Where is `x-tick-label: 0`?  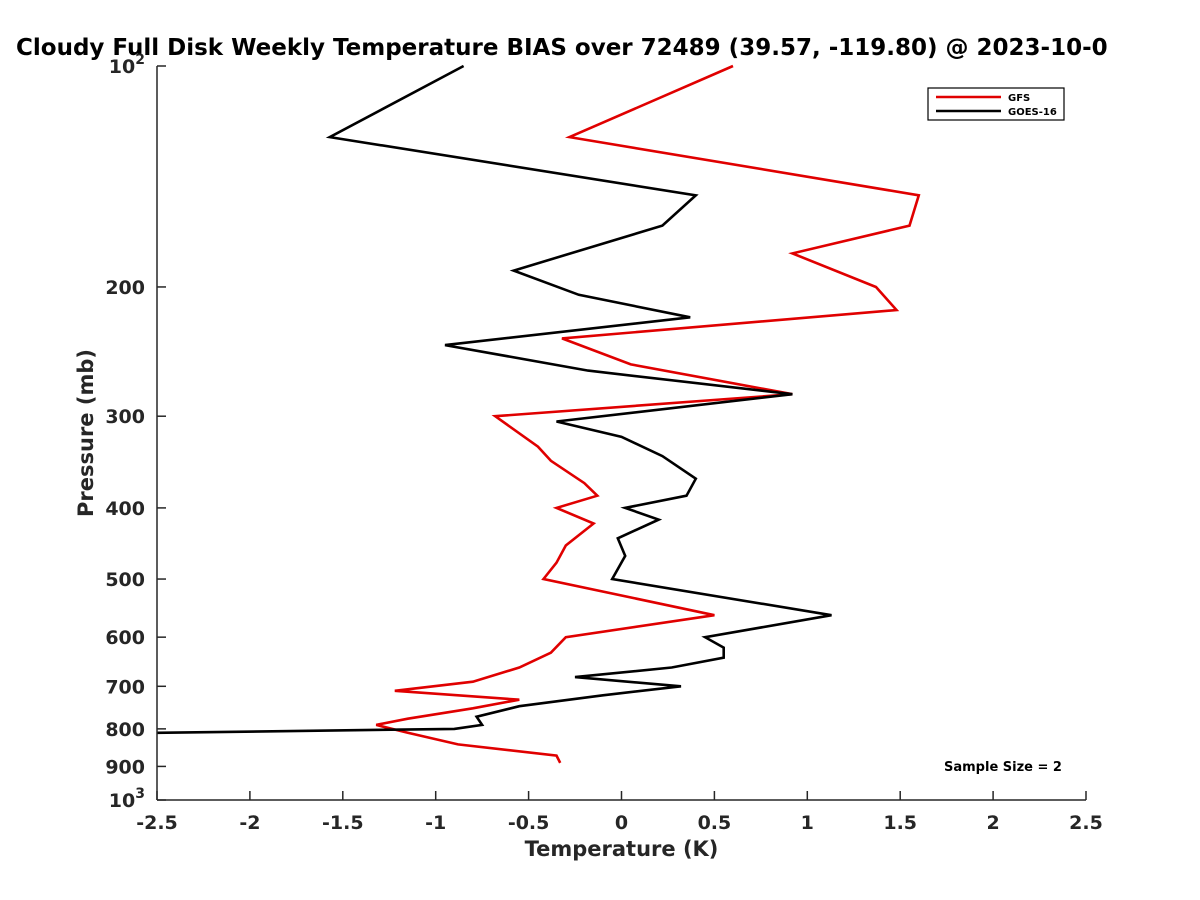 x-tick-label: 0 is located at coordinates (621, 823).